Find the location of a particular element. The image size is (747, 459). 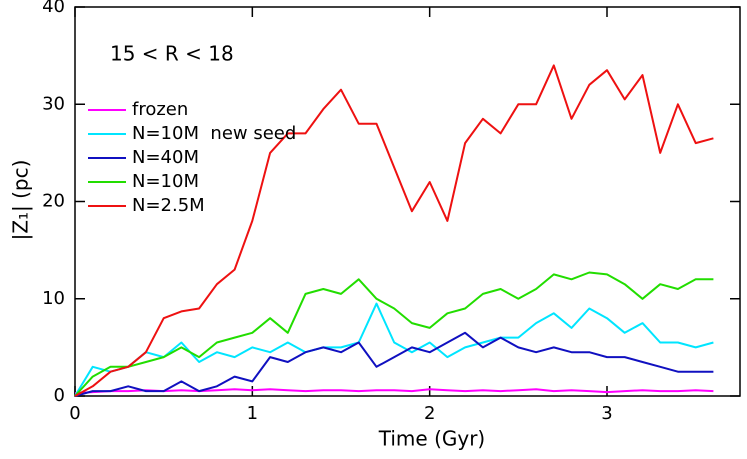

annotation: 15 < R < 18 is located at coordinates (172, 54).